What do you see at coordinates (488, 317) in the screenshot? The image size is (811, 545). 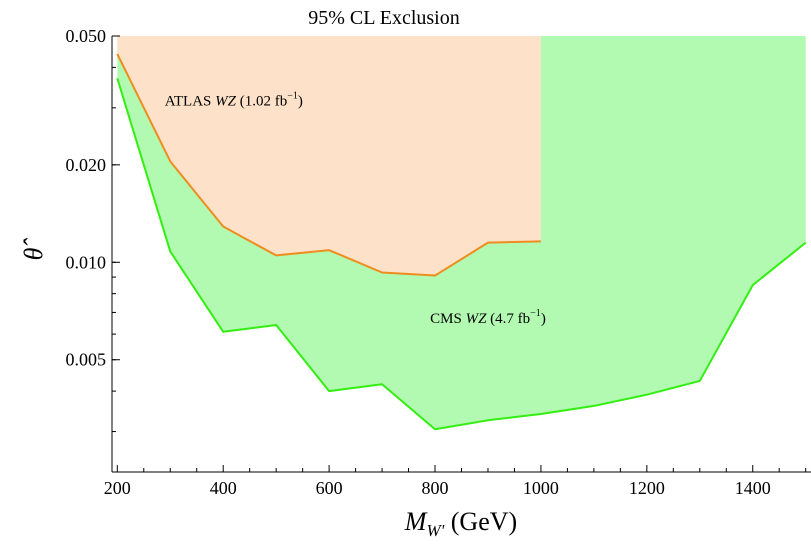 I see `series-0-label: CMS WZ (4.7 fb−1)` at bounding box center [488, 317].